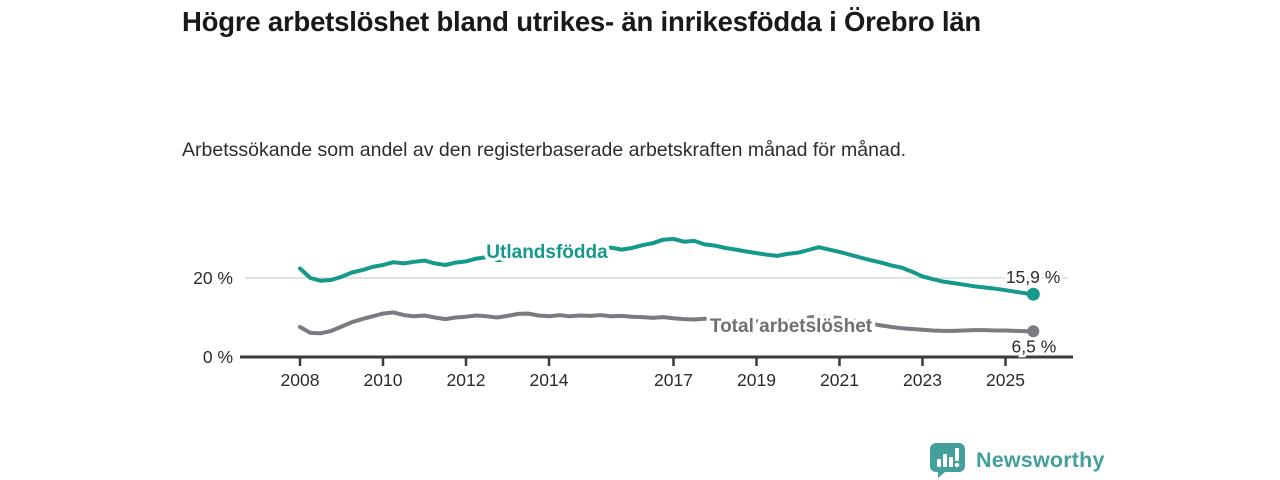 This screenshot has height=480, width=1280. Describe the element at coordinates (213, 278) in the screenshot. I see `y-axis-label-20: 20 %` at that location.